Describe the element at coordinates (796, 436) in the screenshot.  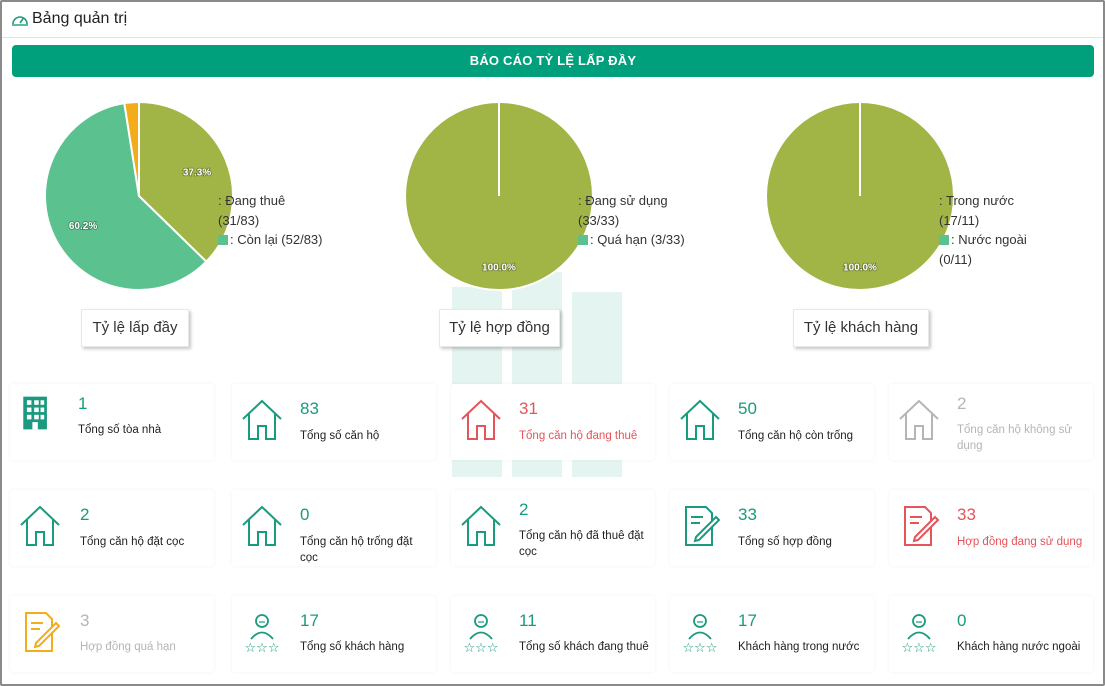
I see `stat-label: Tổng căn hộ còn trống` at that location.